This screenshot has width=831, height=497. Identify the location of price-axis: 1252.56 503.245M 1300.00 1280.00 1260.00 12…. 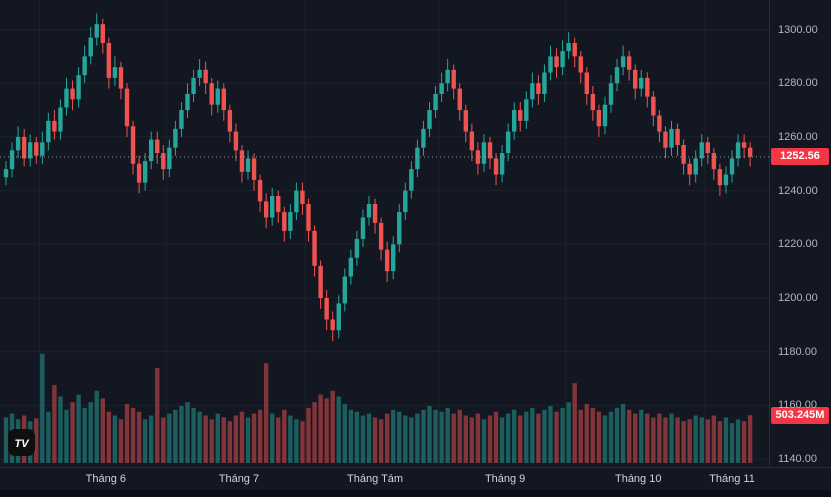
(800, 233).